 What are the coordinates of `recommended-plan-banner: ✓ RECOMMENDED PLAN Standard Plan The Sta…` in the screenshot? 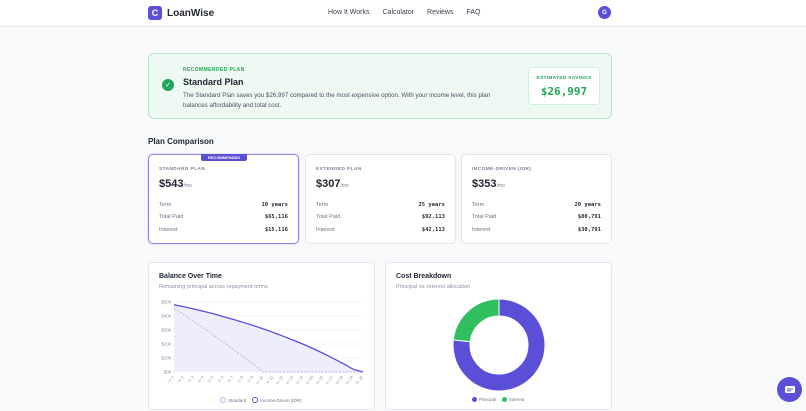 It's located at (380, 86).